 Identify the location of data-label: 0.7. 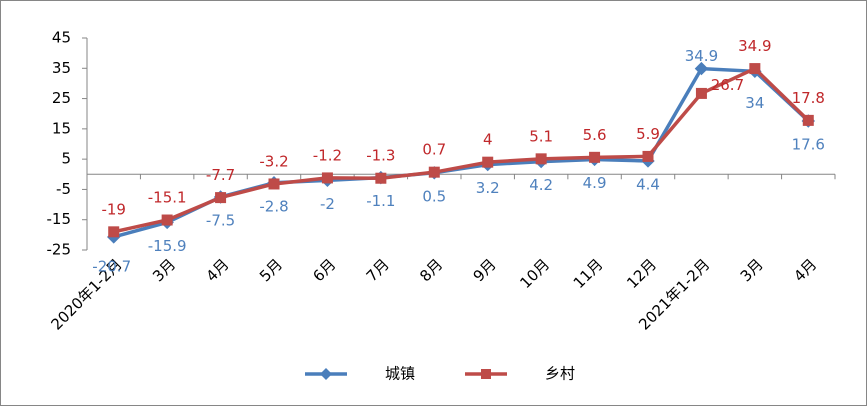
(434, 150).